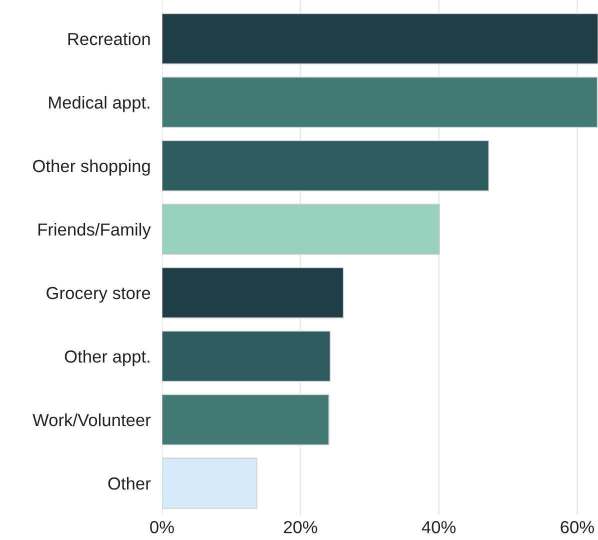  What do you see at coordinates (129, 483) in the screenshot?
I see `y-tick-label: Other` at bounding box center [129, 483].